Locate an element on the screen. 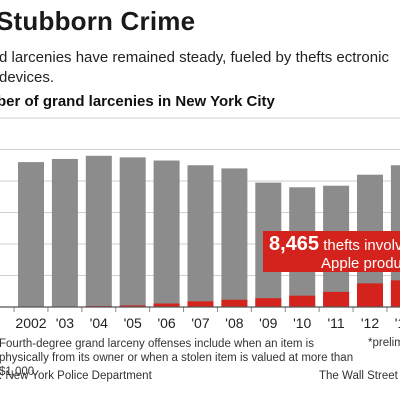 This screenshot has height=400, width=400. publisher-credit: The Wall Street J is located at coordinates (359, 376).